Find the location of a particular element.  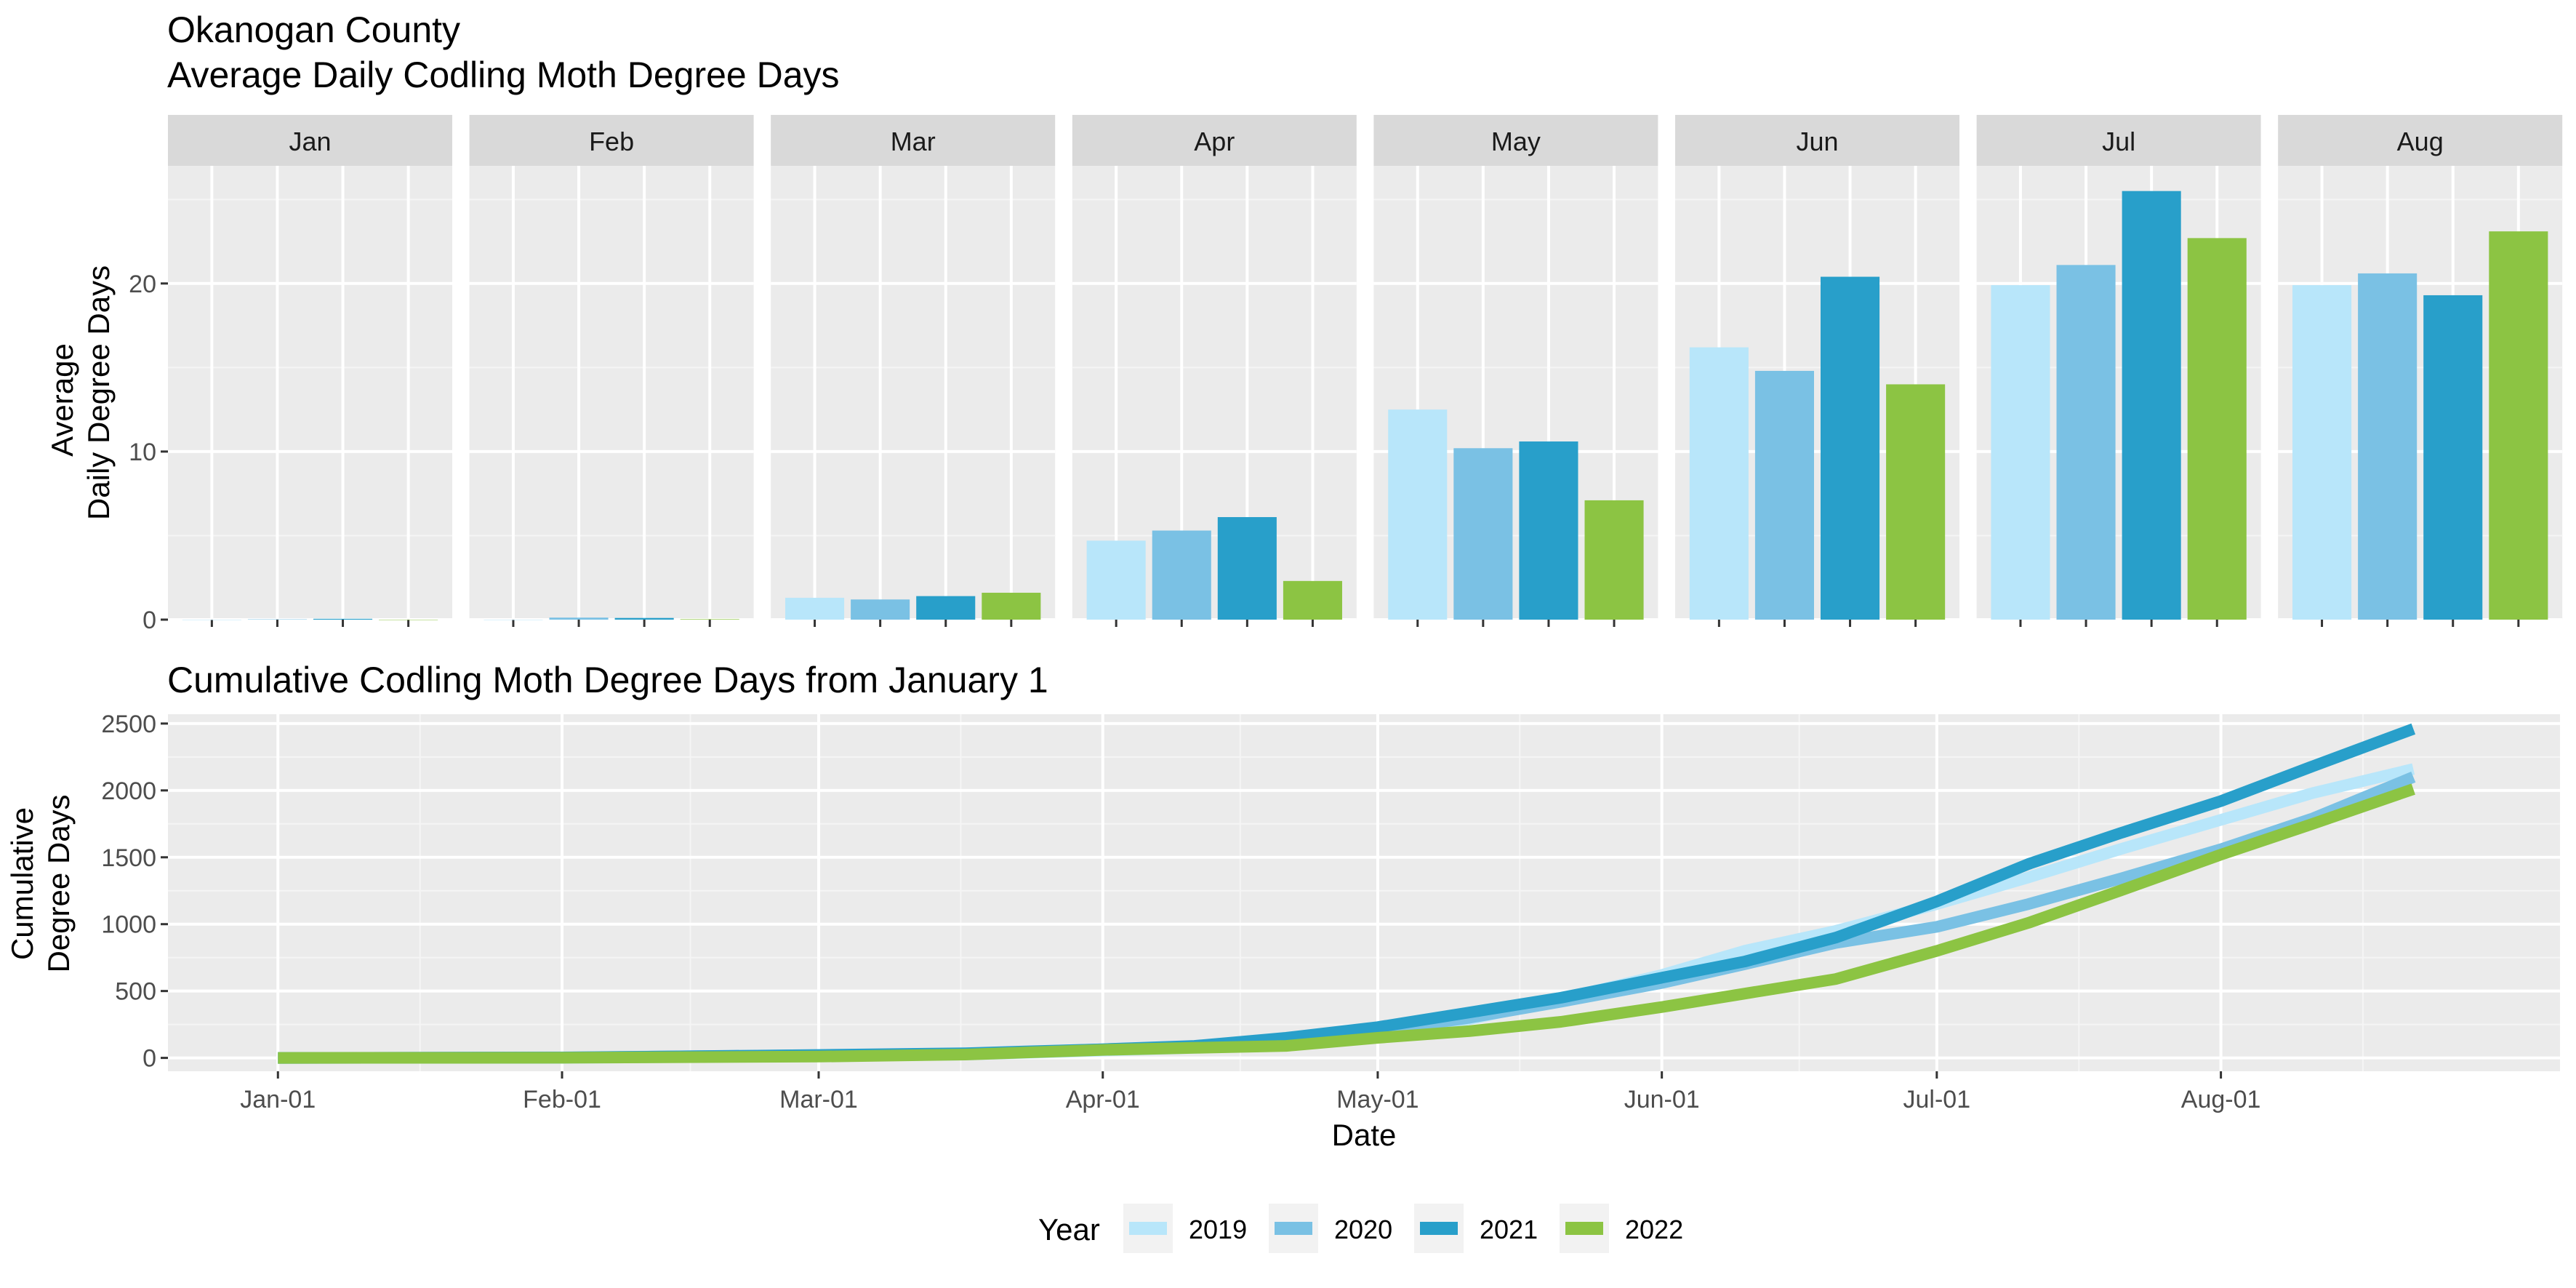

legend-item-label: 2022 is located at coordinates (1654, 1229).